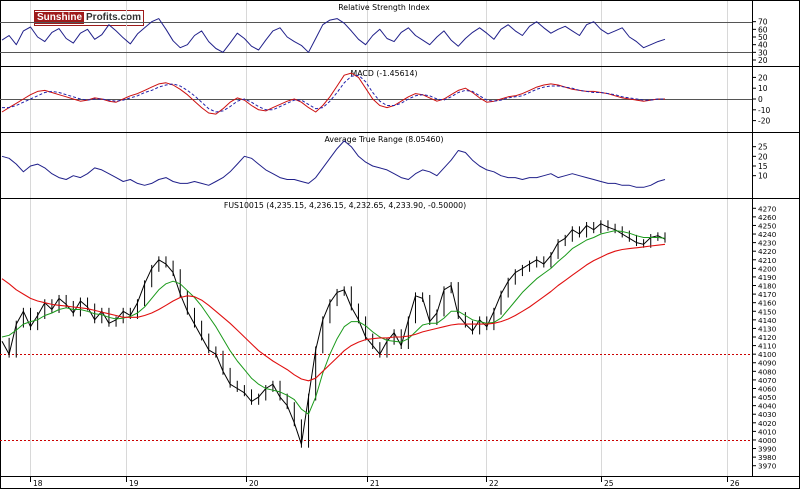 The image size is (800, 489). Describe the element at coordinates (767, 217) in the screenshot. I see `y-tick-label: 4260` at that location.